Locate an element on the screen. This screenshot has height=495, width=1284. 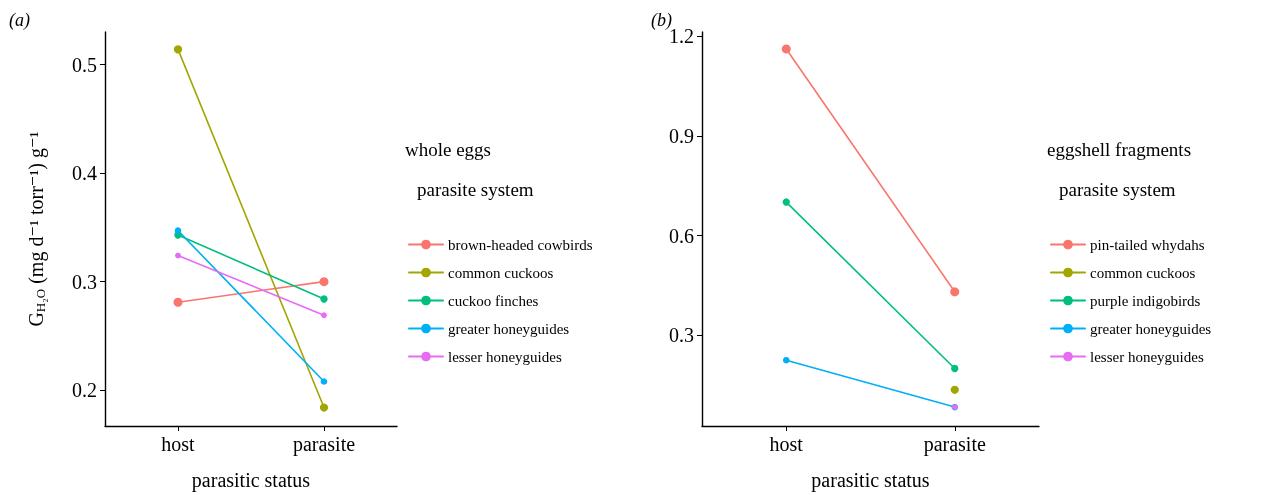
chart-title: (a) is located at coordinates (19, 20).